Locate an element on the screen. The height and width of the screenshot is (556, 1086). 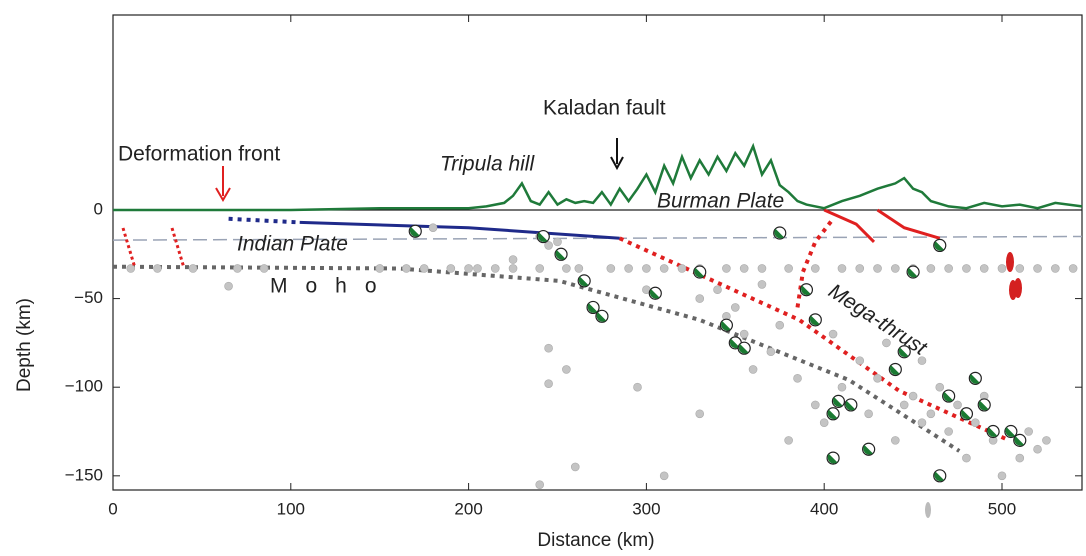
x-tick-label: 500 is located at coordinates (1002, 508).